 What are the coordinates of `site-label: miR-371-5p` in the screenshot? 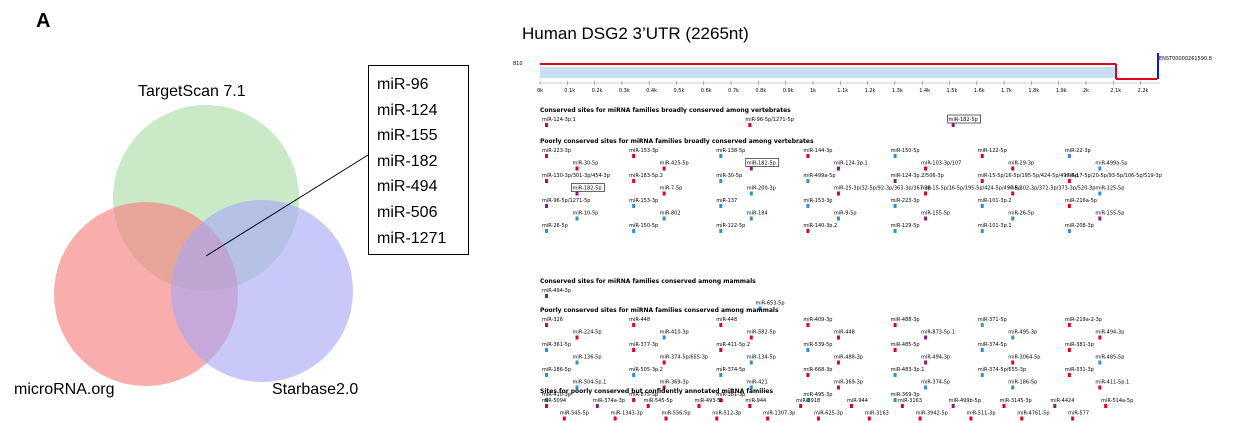 It's located at (992, 320).